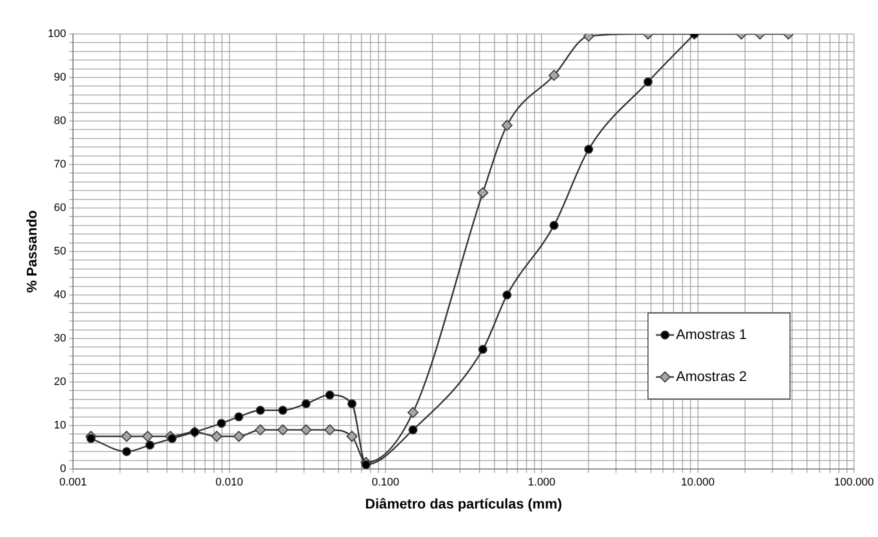  Describe the element at coordinates (712, 376) in the screenshot. I see `legend-label: Amostras 2` at that location.